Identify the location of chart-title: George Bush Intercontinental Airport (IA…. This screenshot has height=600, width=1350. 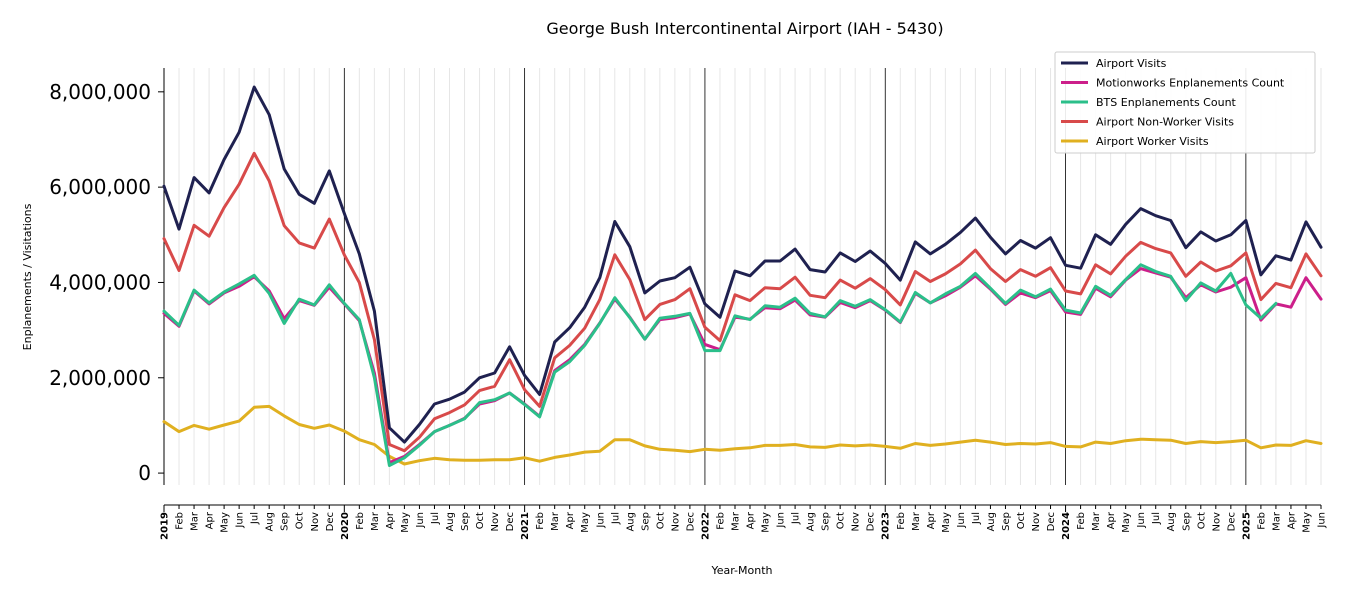
(744, 28).